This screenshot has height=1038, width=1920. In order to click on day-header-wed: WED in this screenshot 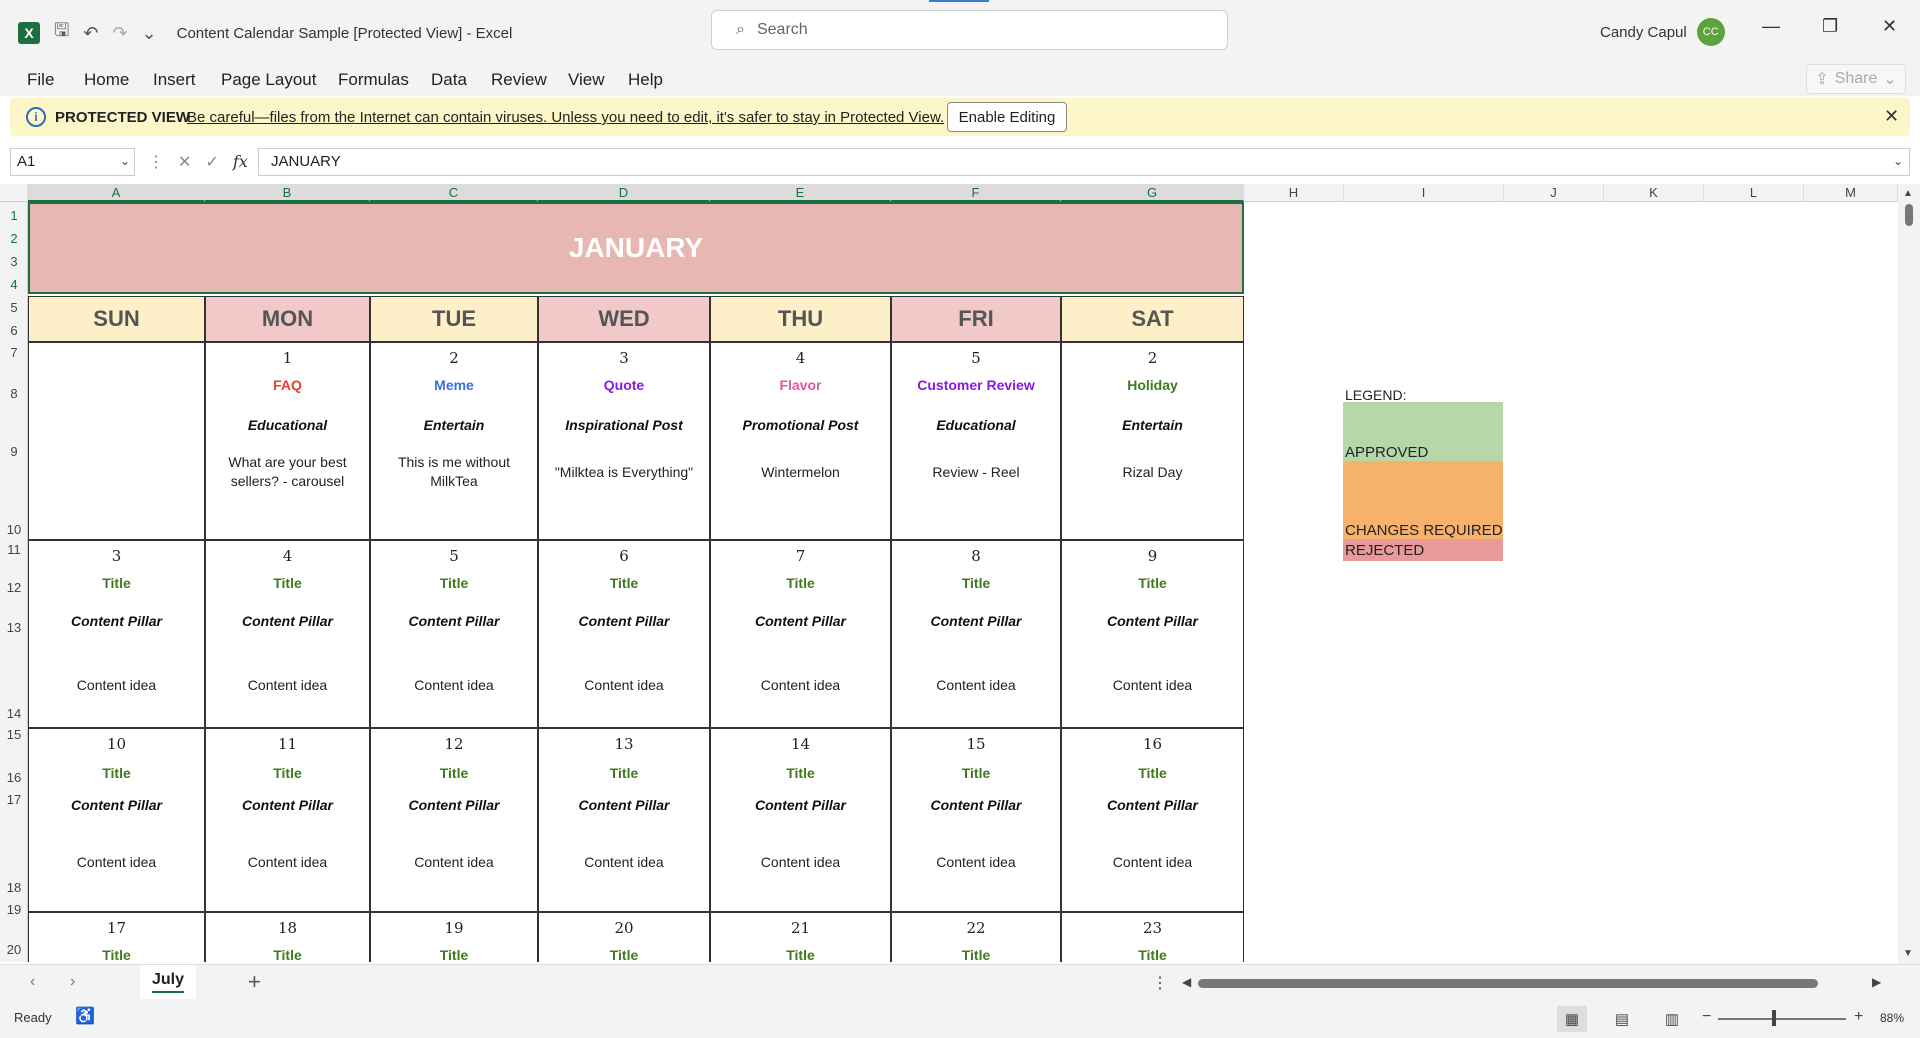, I will do `click(624, 319)`.